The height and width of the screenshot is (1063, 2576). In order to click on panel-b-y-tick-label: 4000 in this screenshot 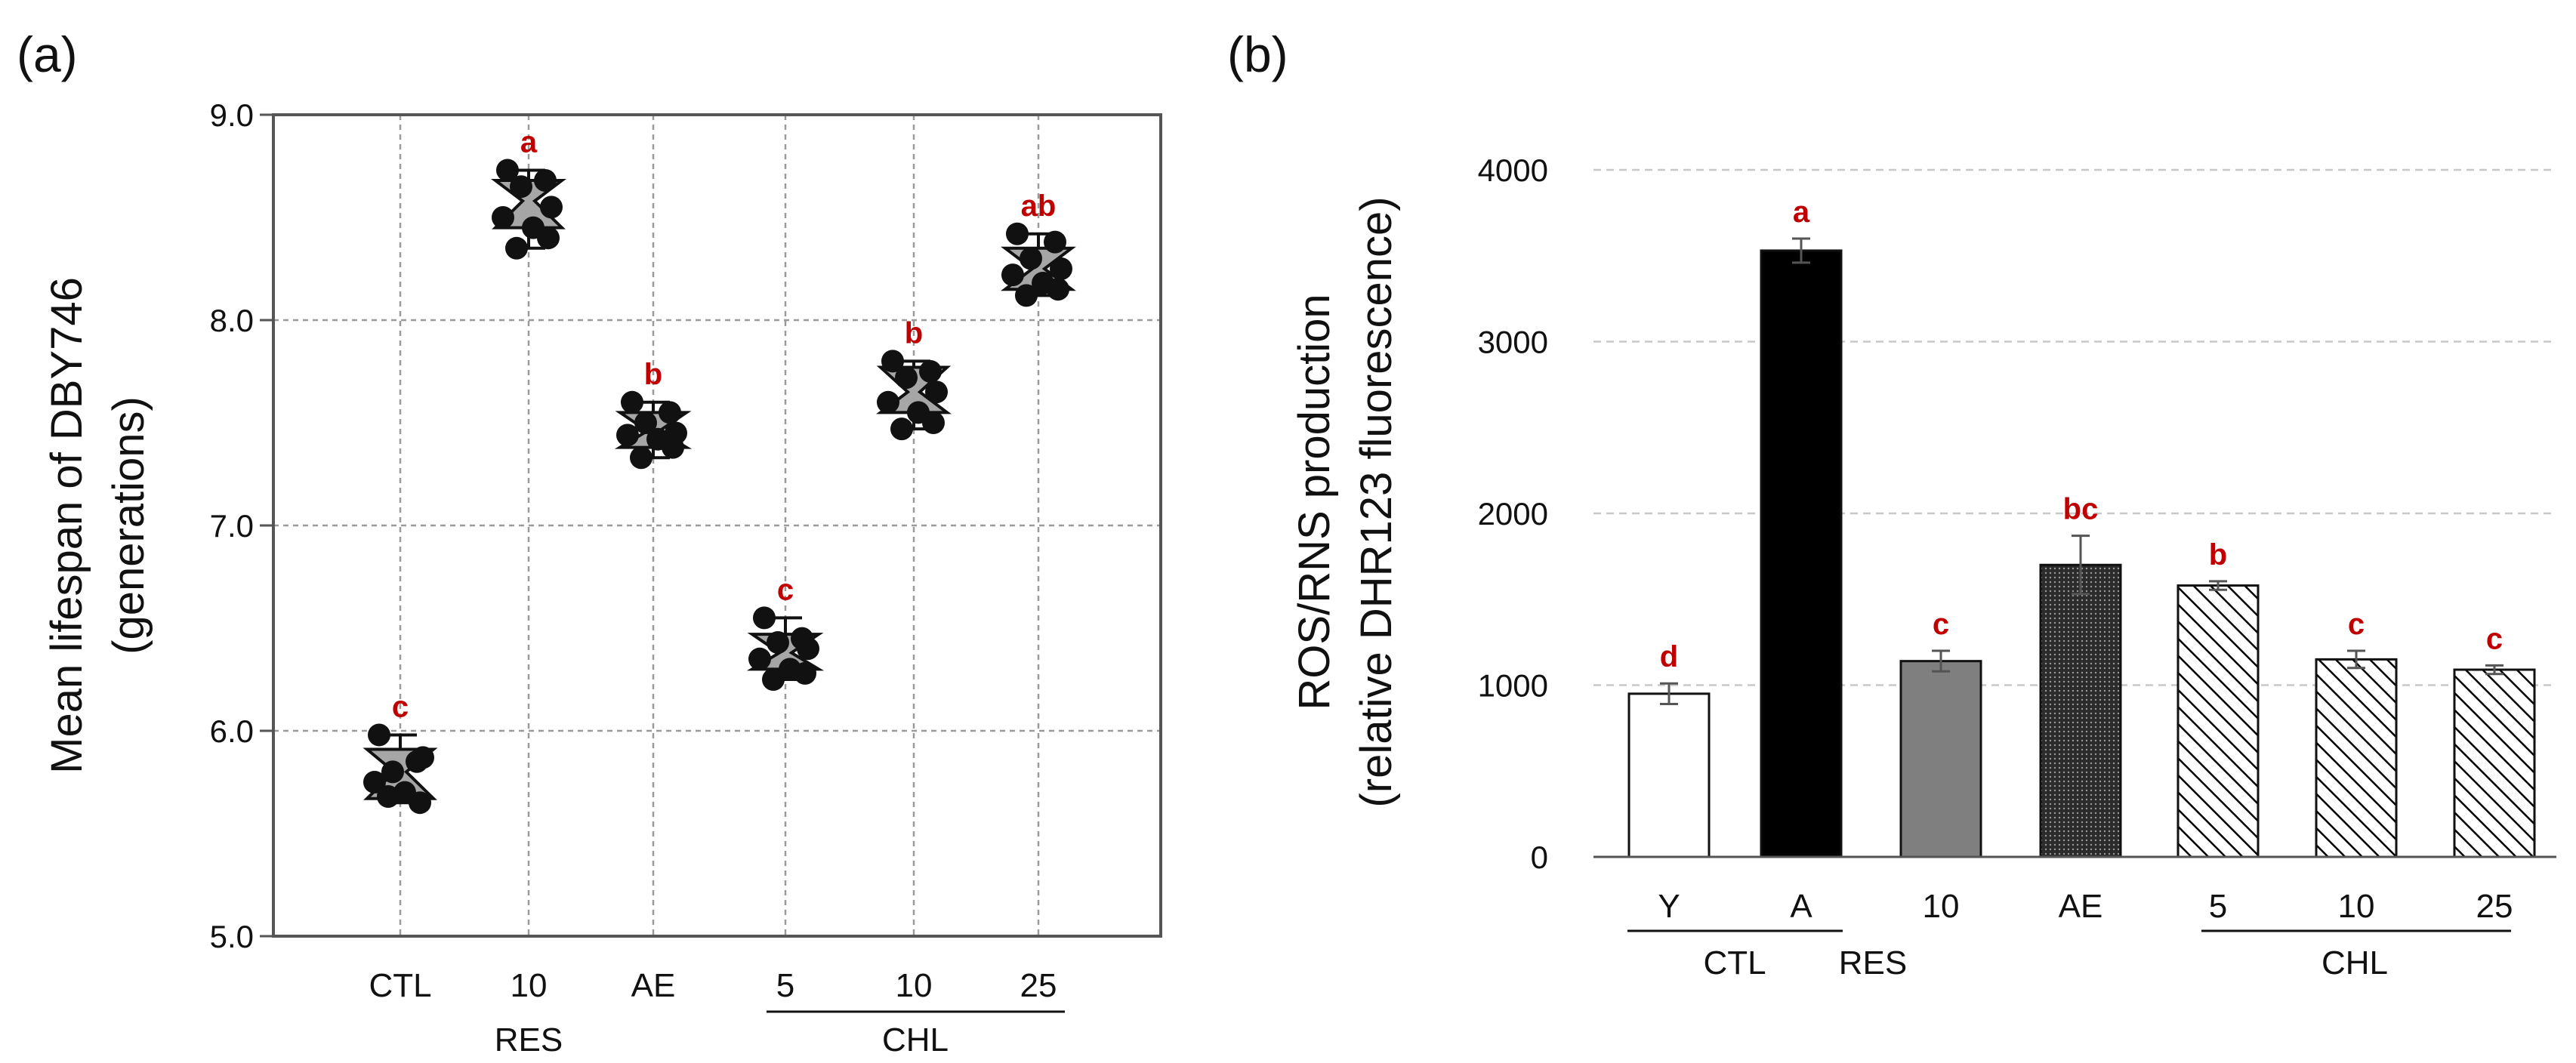, I will do `click(1513, 171)`.